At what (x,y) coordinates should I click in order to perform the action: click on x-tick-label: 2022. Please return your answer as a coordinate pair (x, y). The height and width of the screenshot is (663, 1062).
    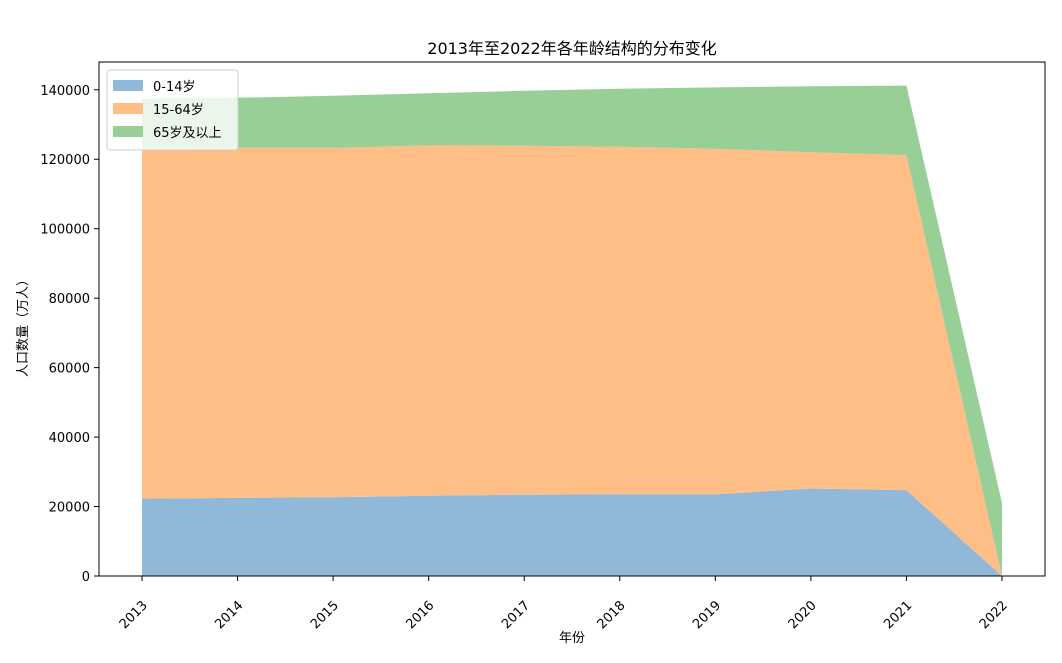
    Looking at the image, I should click on (994, 615).